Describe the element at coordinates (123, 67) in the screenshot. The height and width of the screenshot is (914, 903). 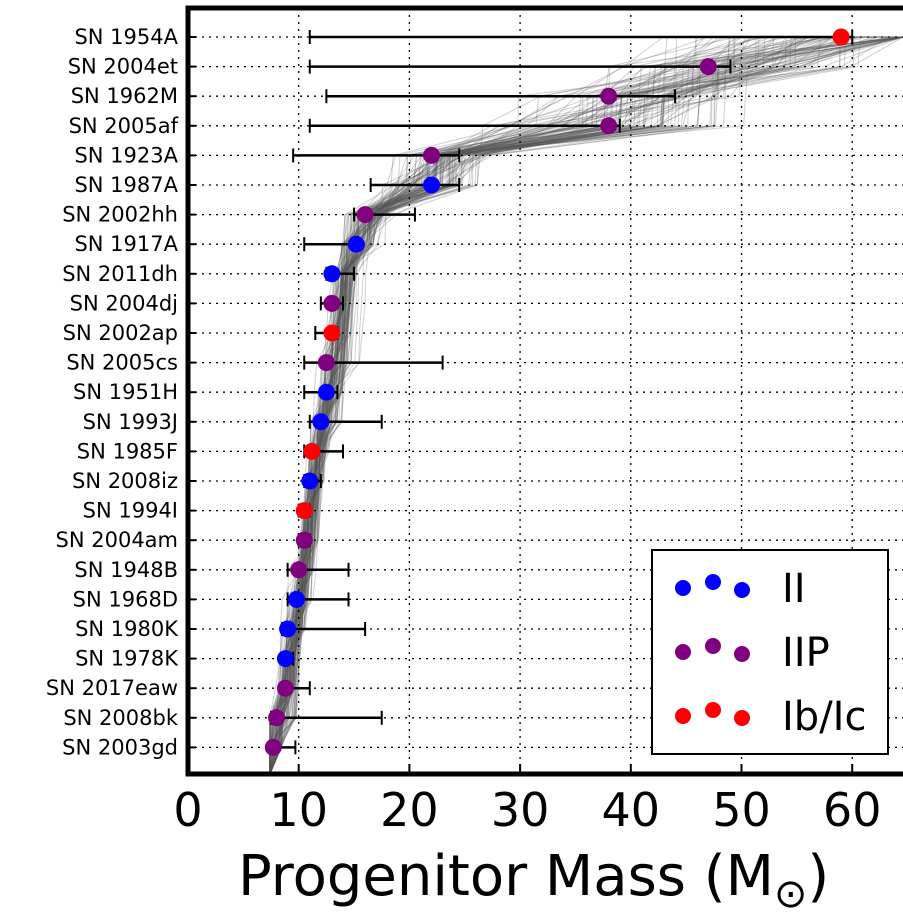
I see `y-tick-label: SN 2004et` at that location.